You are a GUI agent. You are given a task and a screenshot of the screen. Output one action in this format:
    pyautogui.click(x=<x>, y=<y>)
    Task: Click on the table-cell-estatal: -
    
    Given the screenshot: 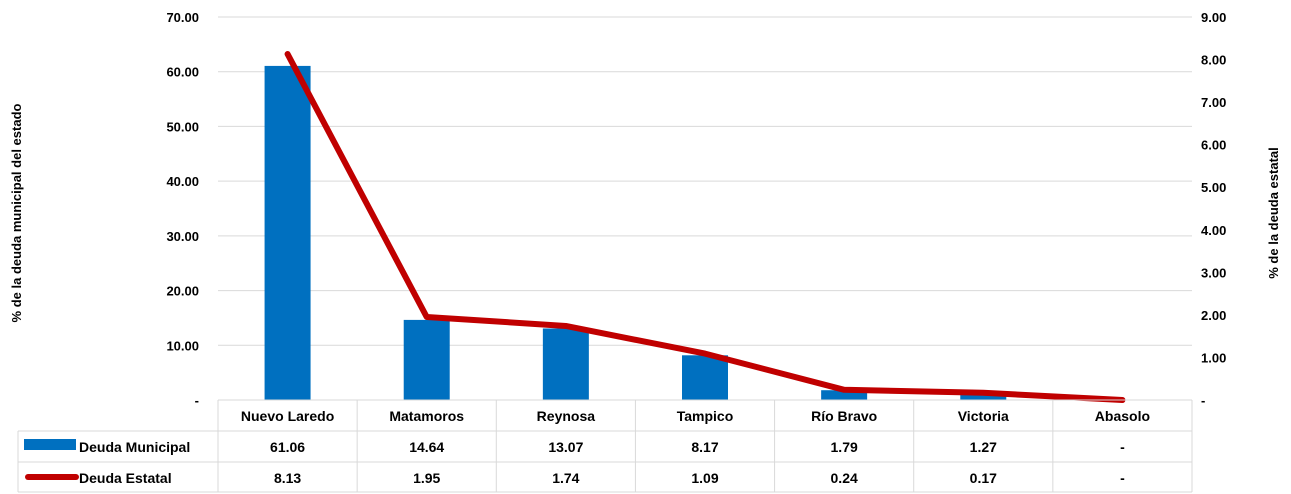 What is the action you would take?
    pyautogui.click(x=1122, y=478)
    